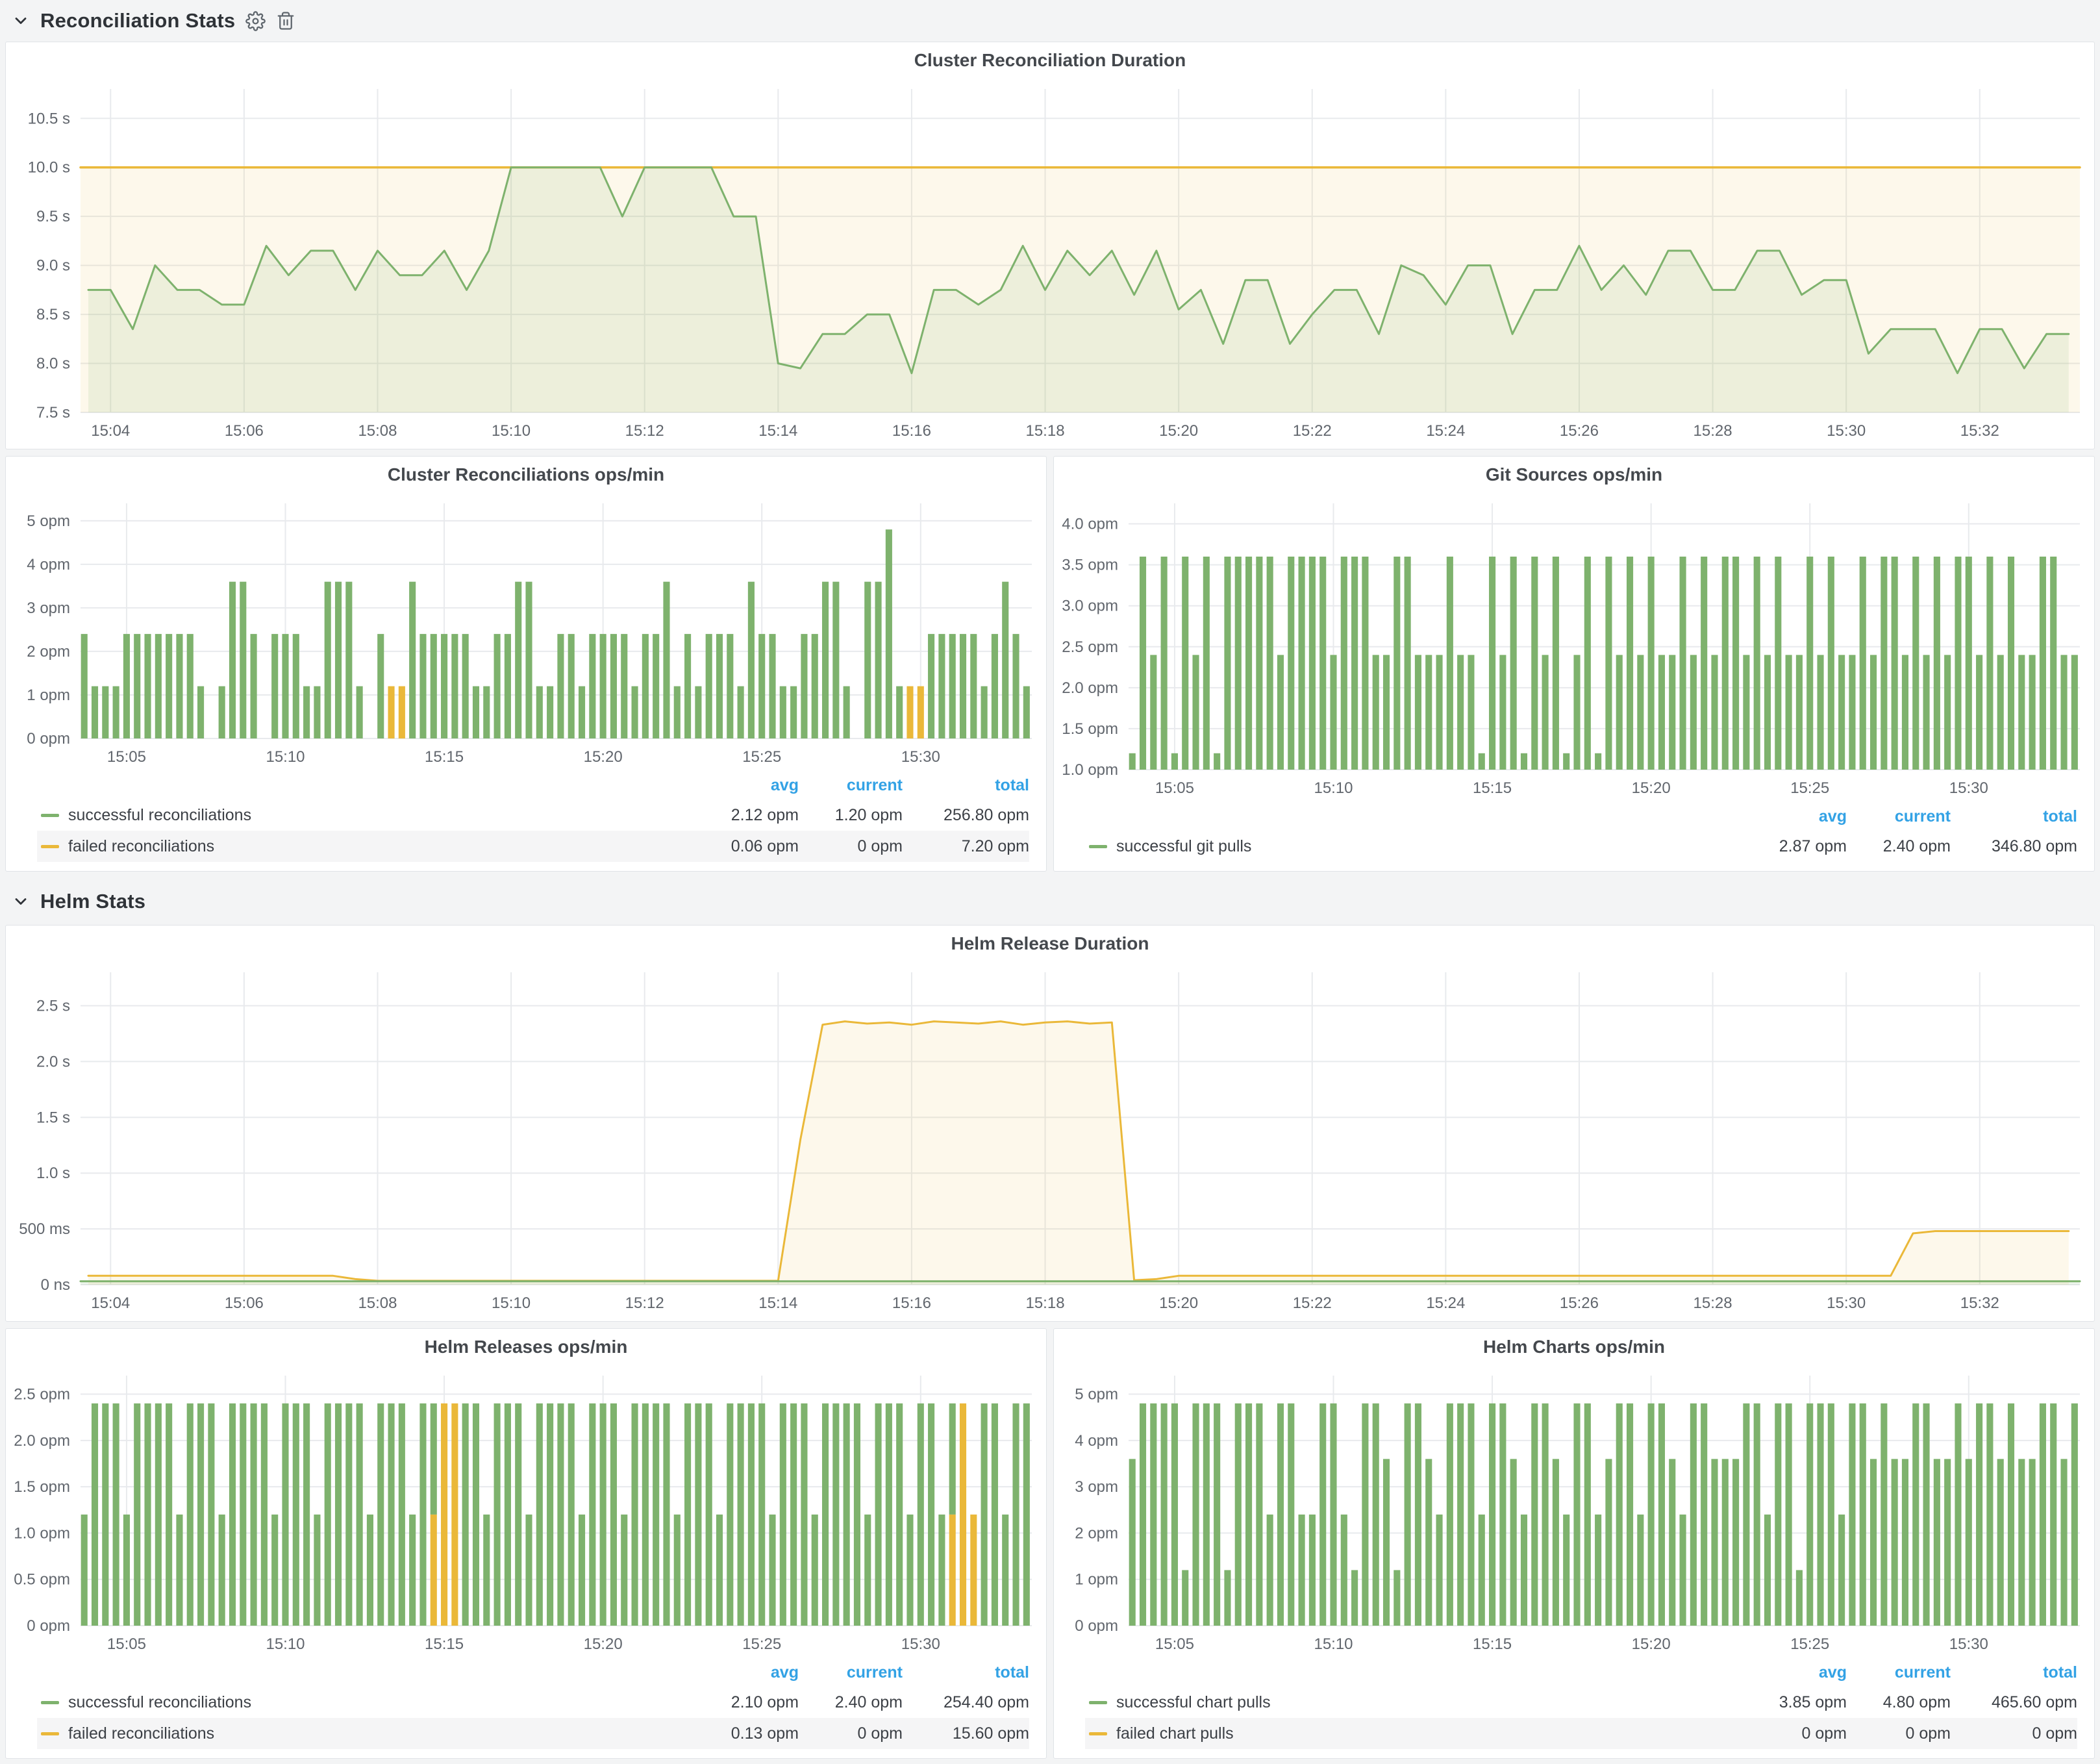  Describe the element at coordinates (285, 21) in the screenshot. I see `trash-icon` at that location.